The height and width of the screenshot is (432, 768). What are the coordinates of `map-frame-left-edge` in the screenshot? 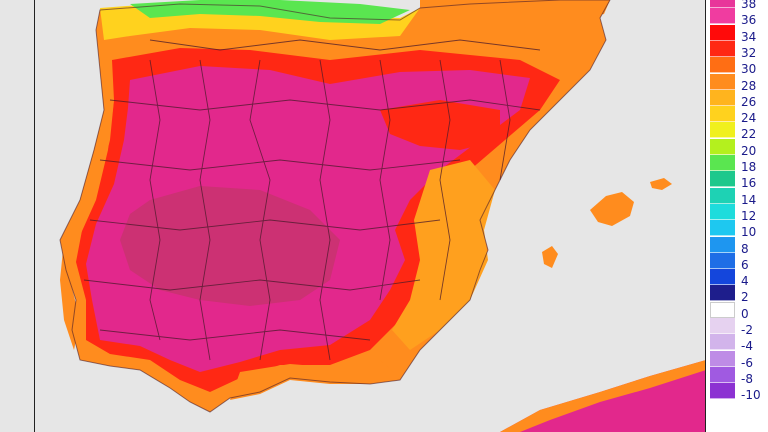 It's located at (34, 216).